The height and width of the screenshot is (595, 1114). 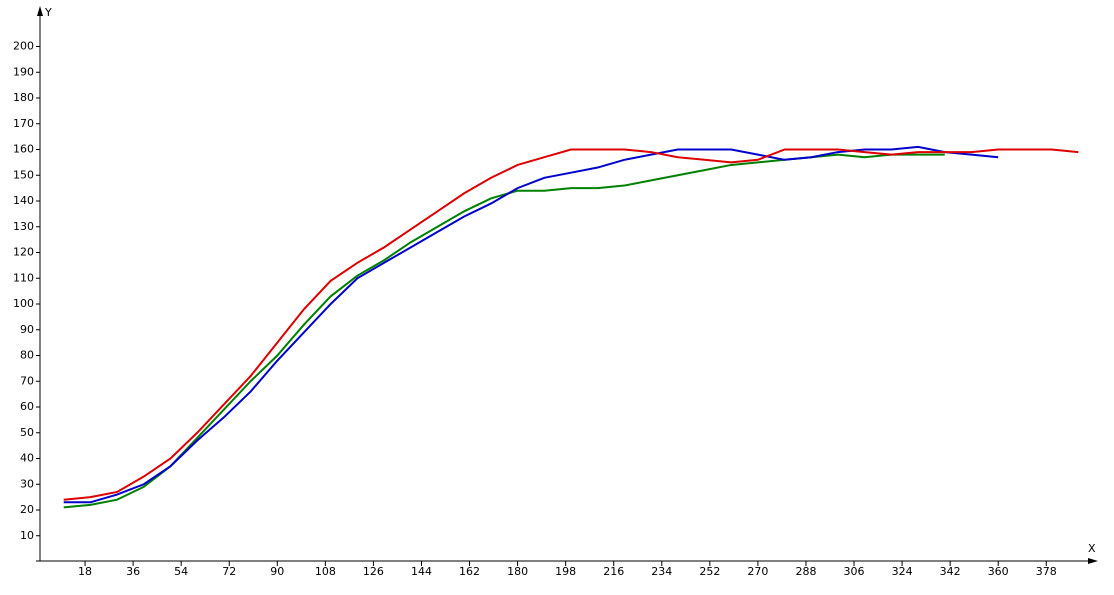 What do you see at coordinates (23, 303) in the screenshot?
I see `y-tick-label: 100` at bounding box center [23, 303].